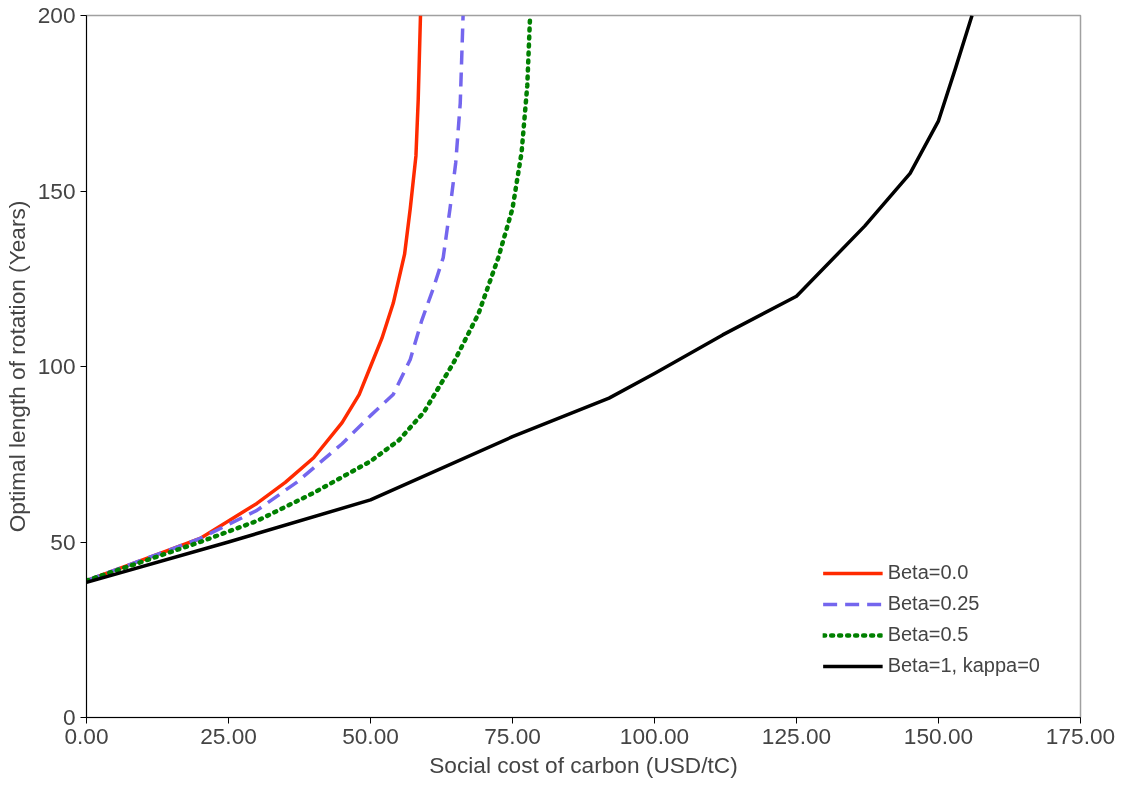 The height and width of the screenshot is (794, 1142). I want to click on y-tick-label: 150, so click(56, 190).